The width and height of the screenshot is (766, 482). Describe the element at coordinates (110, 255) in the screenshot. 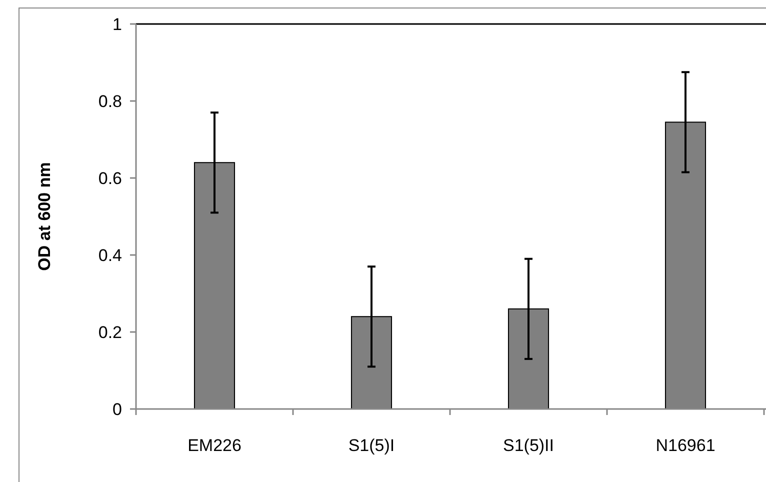

I see `y-tick-label: 0.4` at that location.